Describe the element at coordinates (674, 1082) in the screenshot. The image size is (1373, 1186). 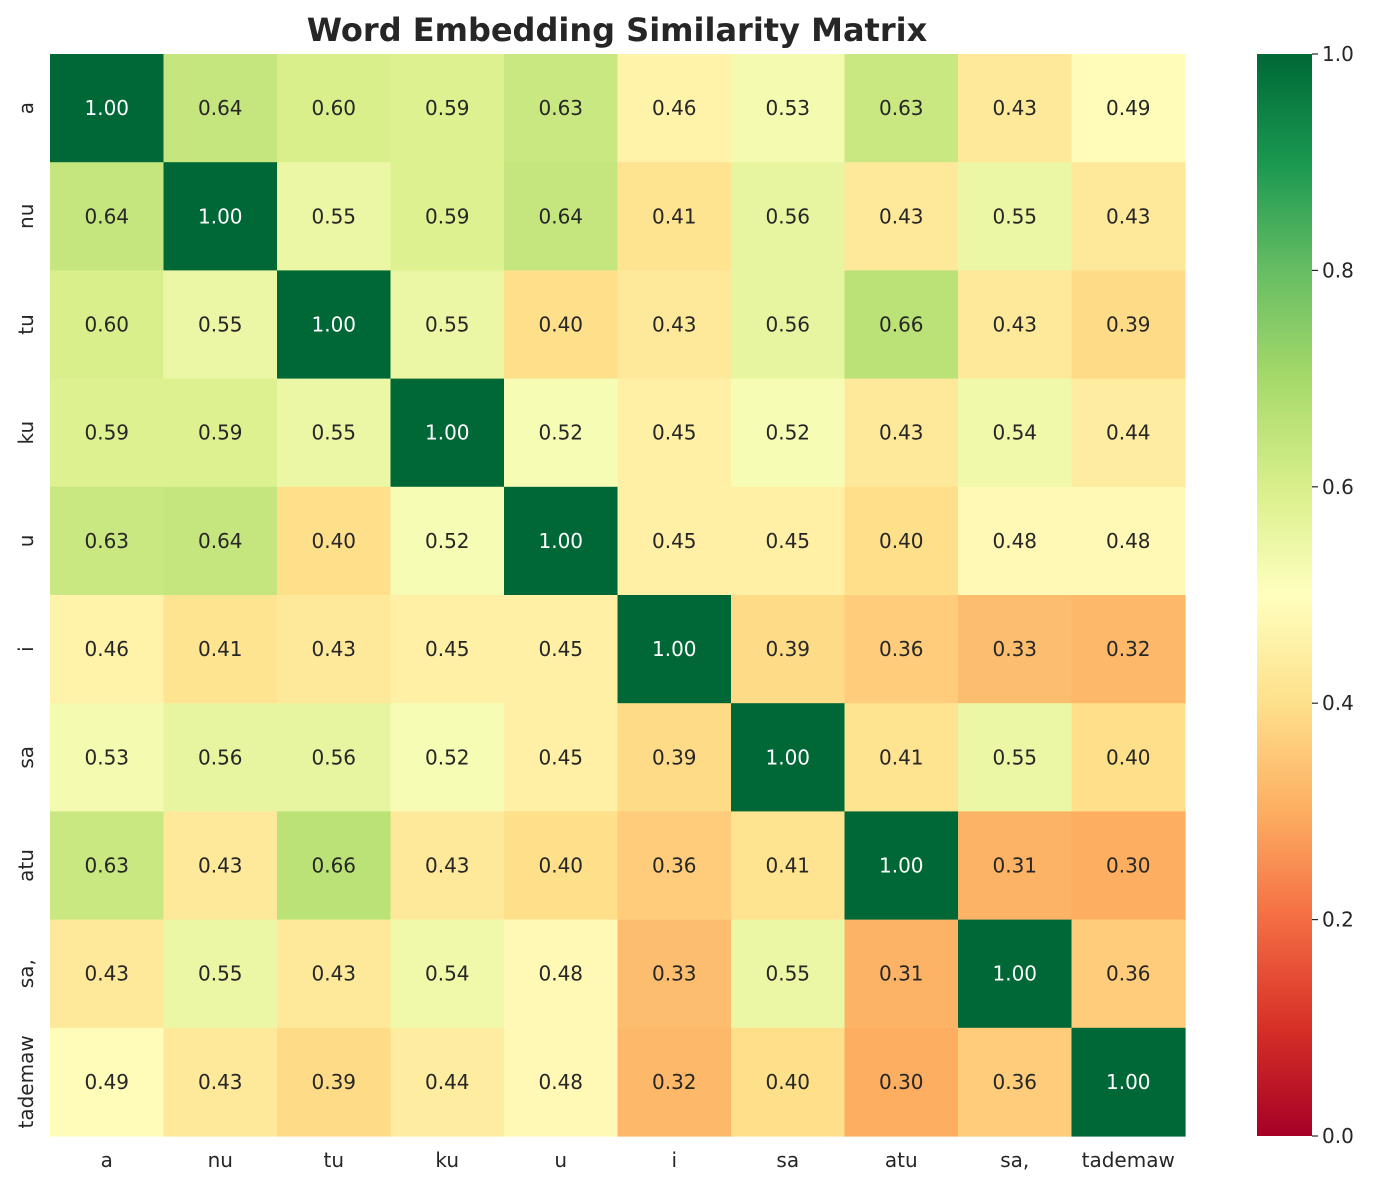
I see `cell-value-label-9-5: 0.32` at that location.